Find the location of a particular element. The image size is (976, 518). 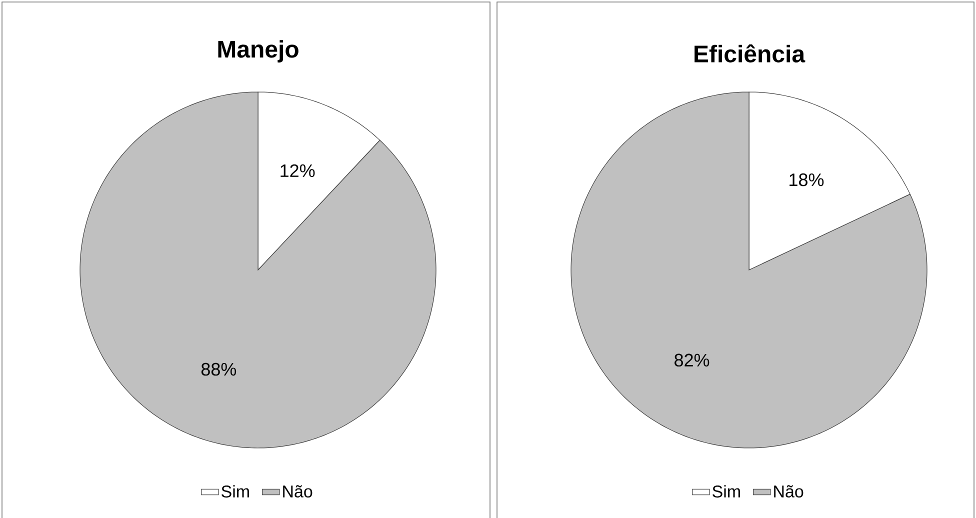

data-label: 12% is located at coordinates (297, 170).